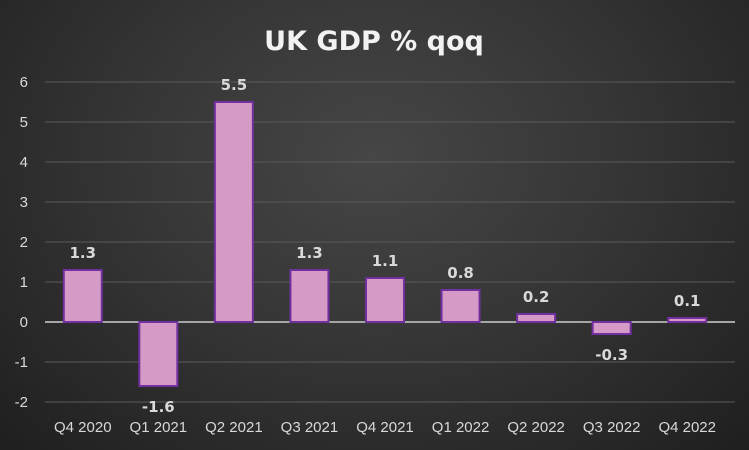 The width and height of the screenshot is (749, 450). I want to click on x-tick-label: Q4 2020, so click(83, 427).